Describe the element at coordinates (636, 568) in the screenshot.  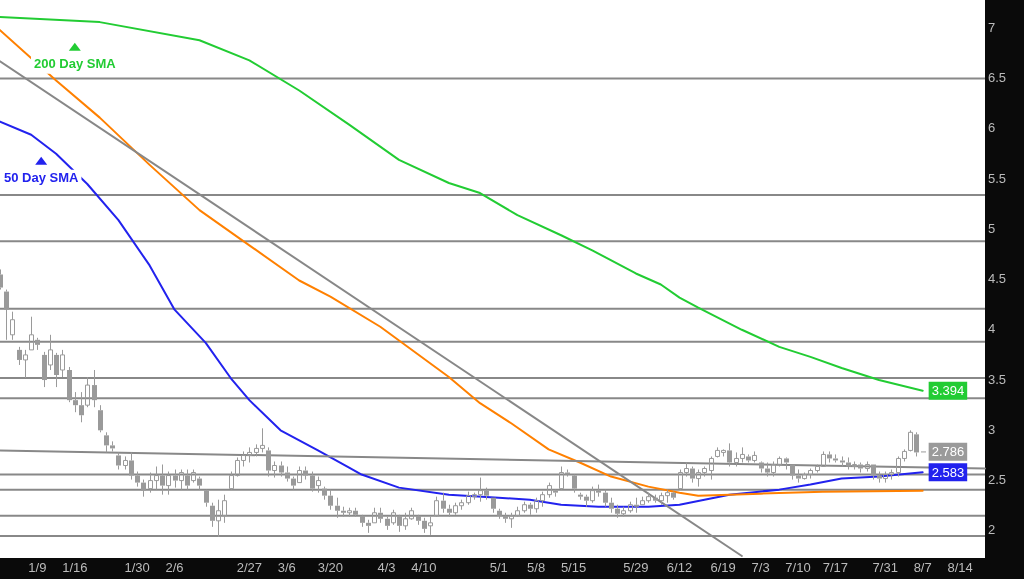
I see `x-tick-label: 5/29` at that location.